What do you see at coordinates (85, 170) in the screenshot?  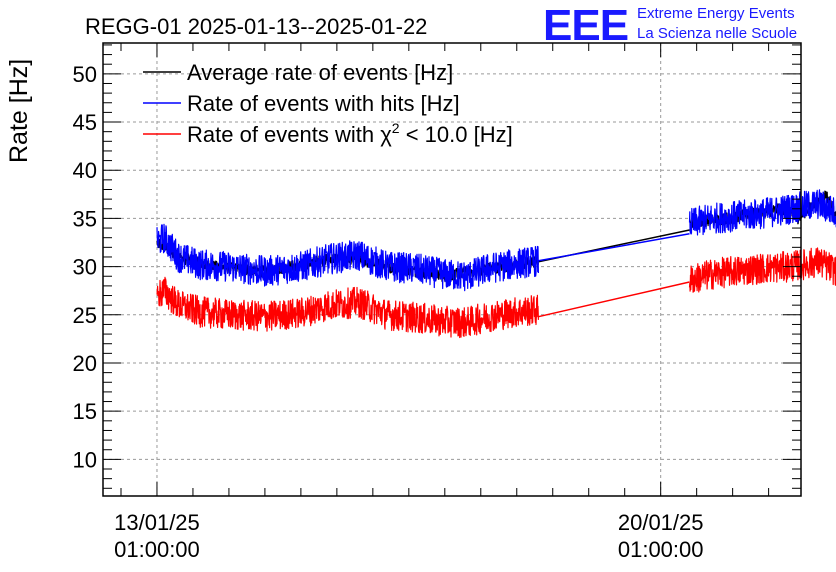 I see `y-tick-label-40: 40` at bounding box center [85, 170].